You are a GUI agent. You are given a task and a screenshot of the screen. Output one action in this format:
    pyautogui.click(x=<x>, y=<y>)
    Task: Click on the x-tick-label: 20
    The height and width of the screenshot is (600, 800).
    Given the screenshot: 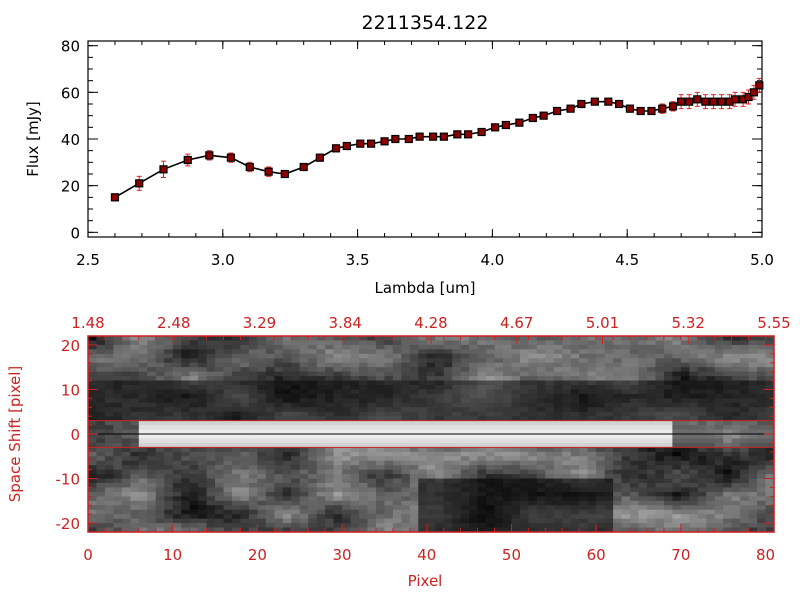 What is the action you would take?
    pyautogui.click(x=257, y=555)
    